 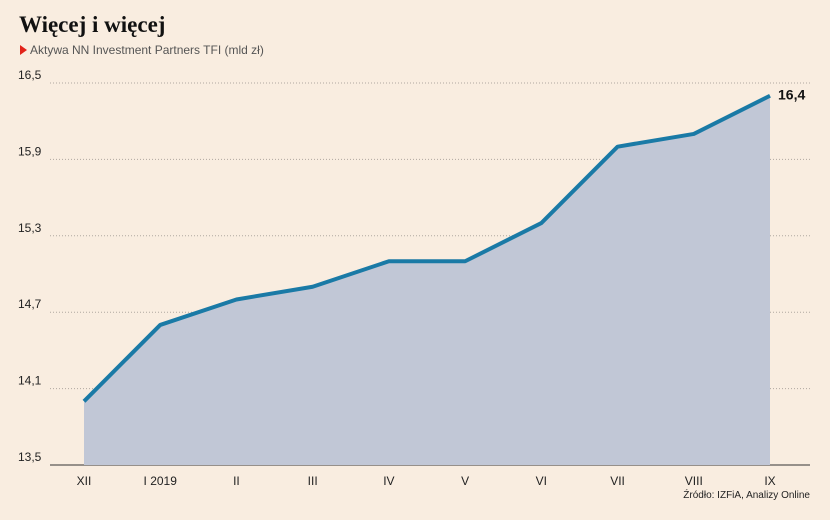 What do you see at coordinates (30, 151) in the screenshot?
I see `y-tick-label: 15,9` at bounding box center [30, 151].